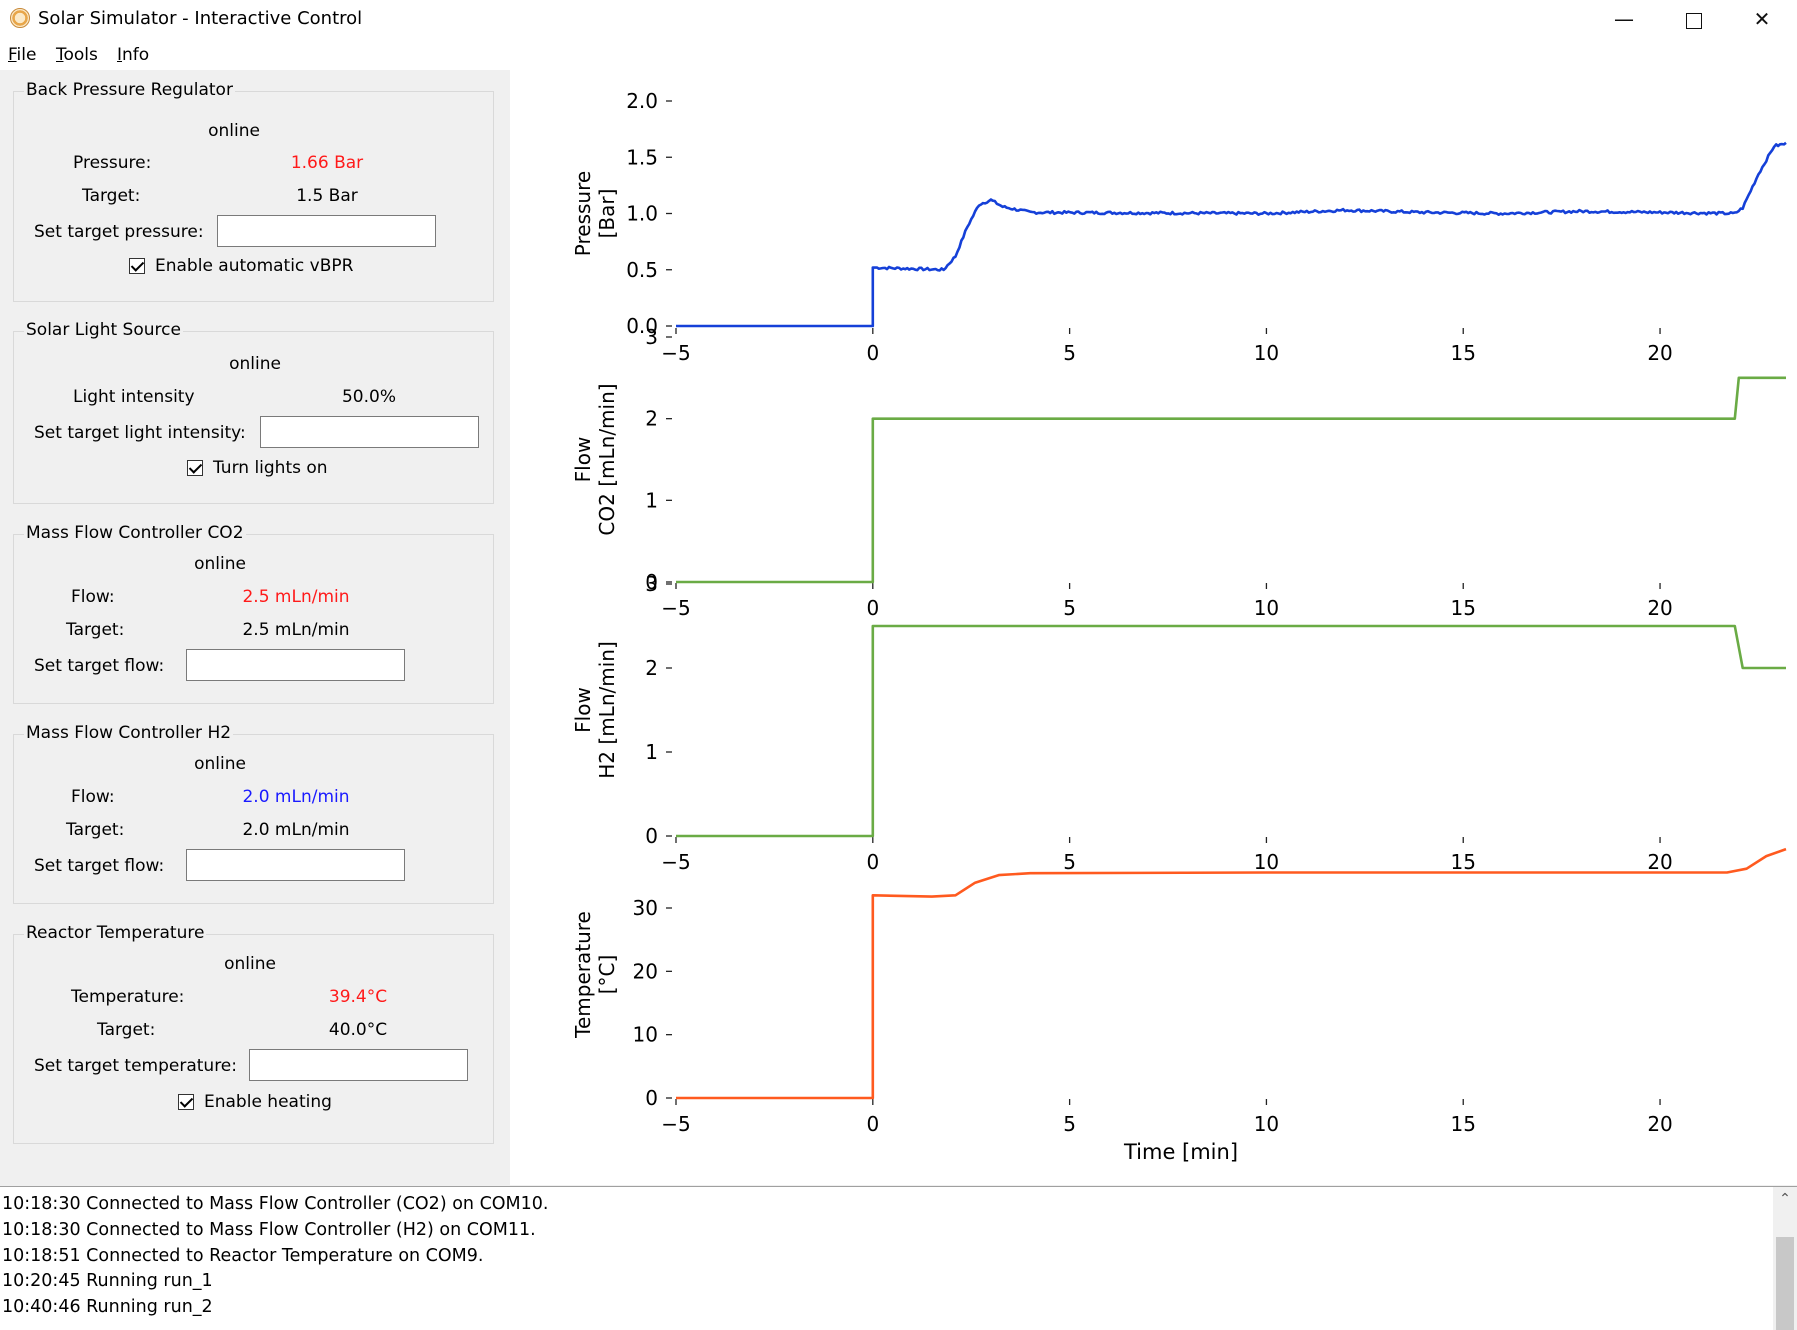  I want to click on group-title: Reactor Temperature, so click(115, 933).